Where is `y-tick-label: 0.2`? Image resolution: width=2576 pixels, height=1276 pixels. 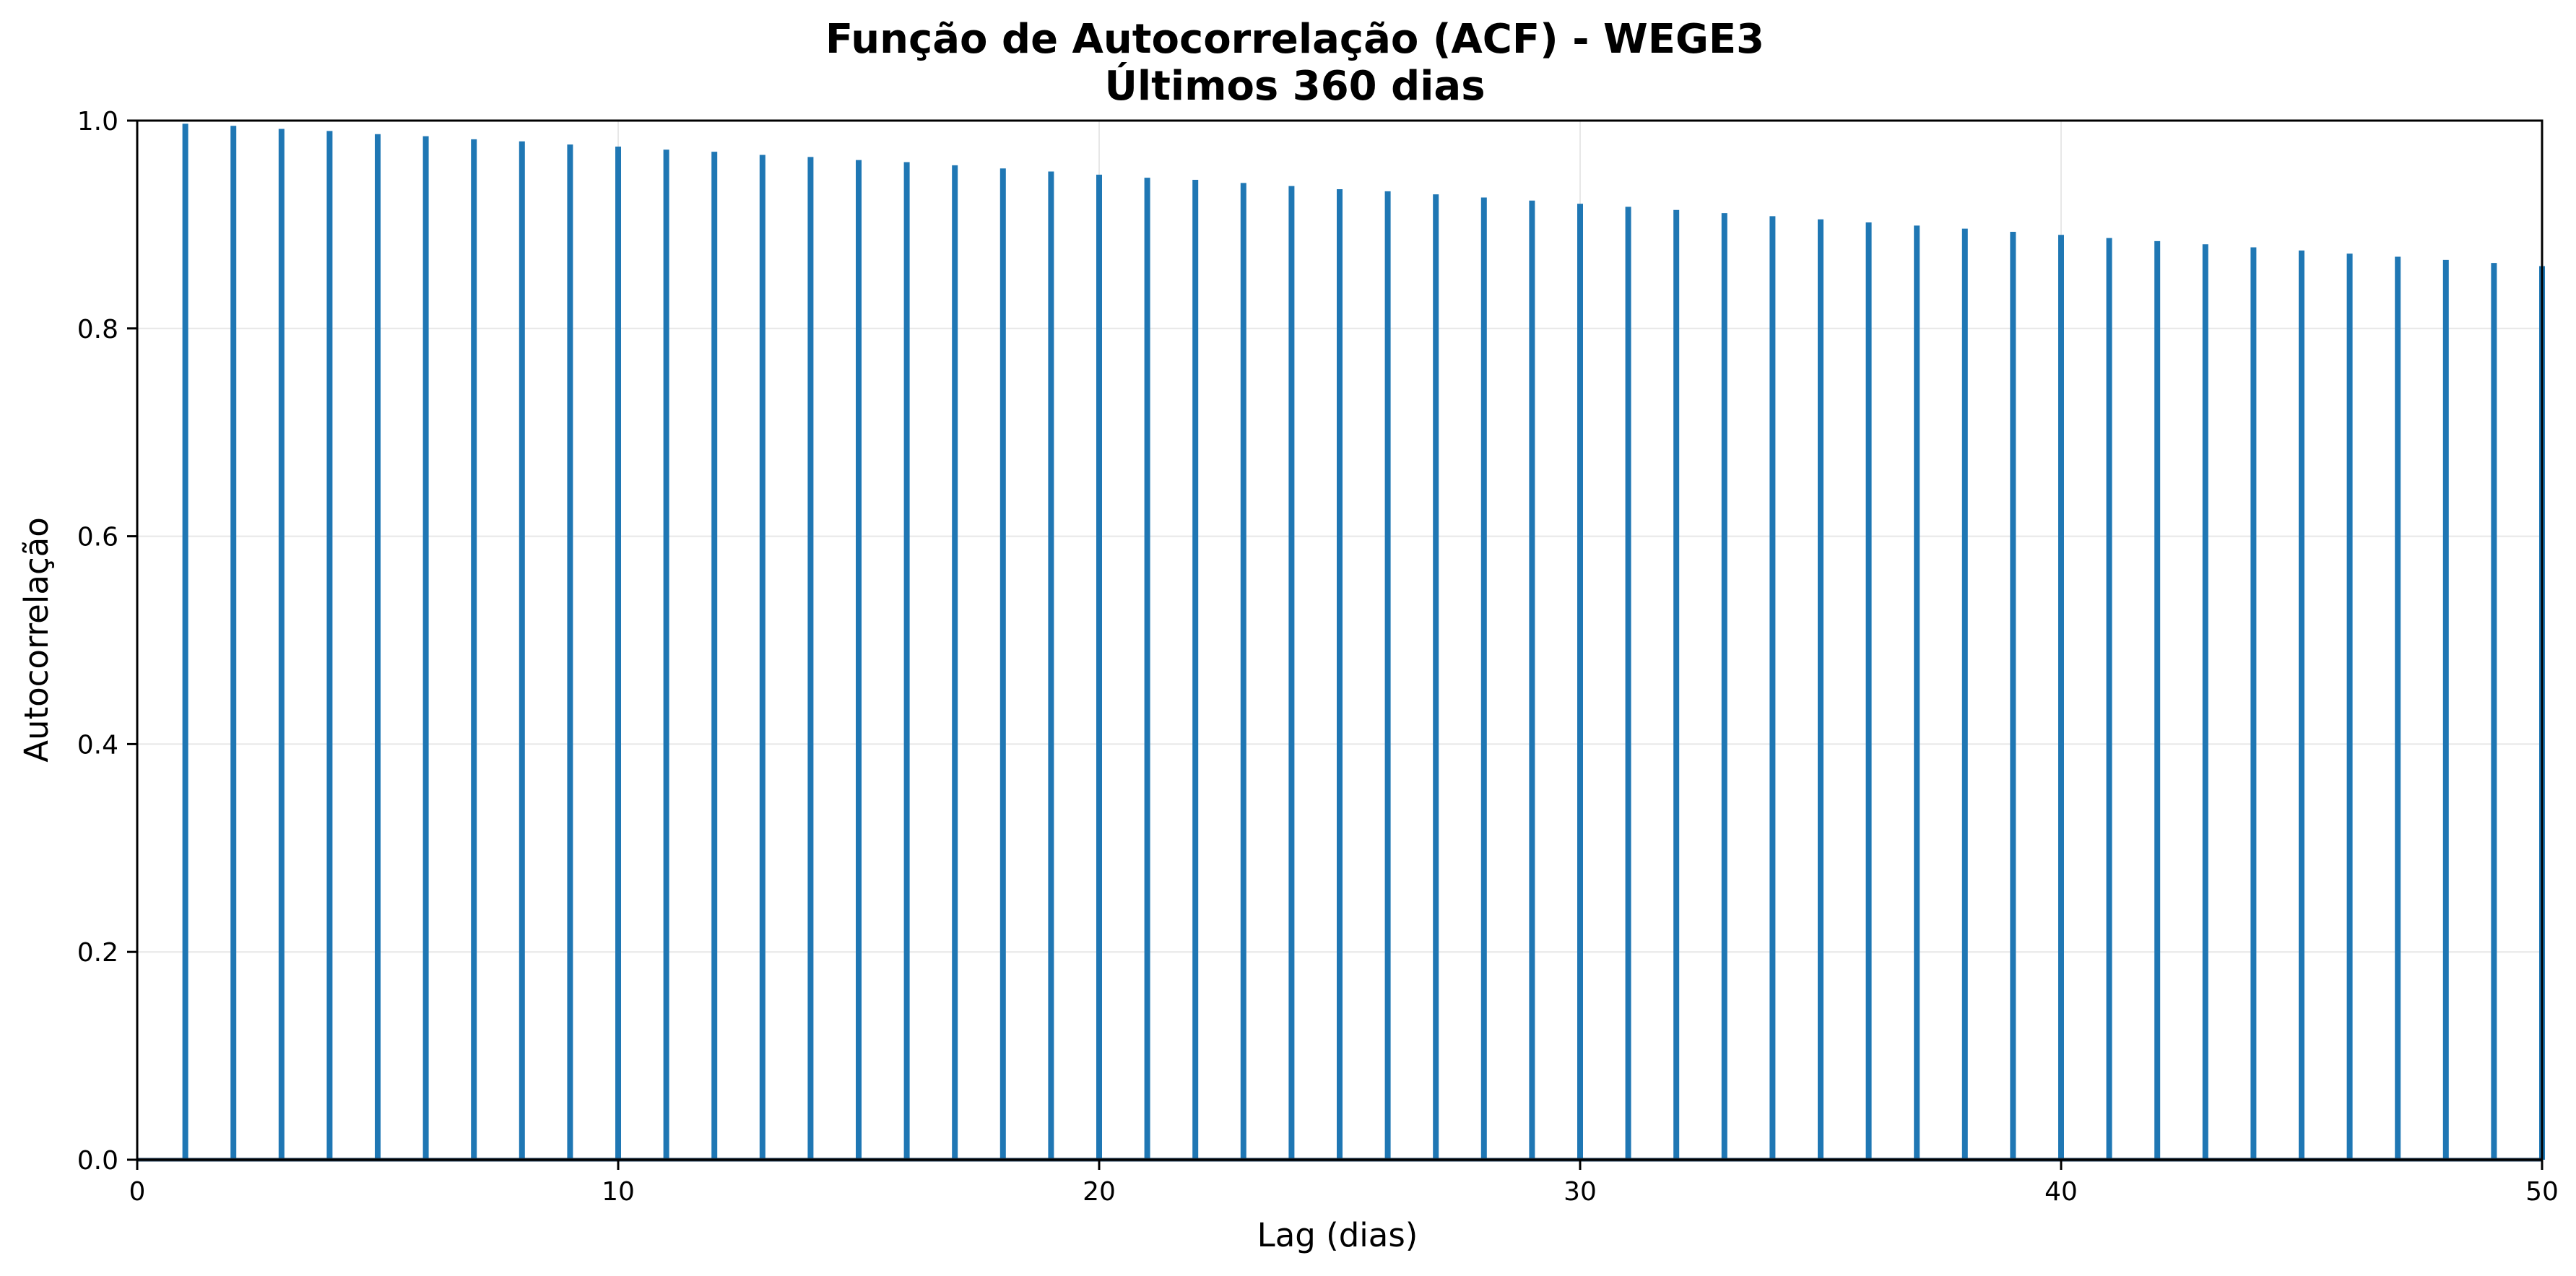
y-tick-label: 0.2 is located at coordinates (97, 953).